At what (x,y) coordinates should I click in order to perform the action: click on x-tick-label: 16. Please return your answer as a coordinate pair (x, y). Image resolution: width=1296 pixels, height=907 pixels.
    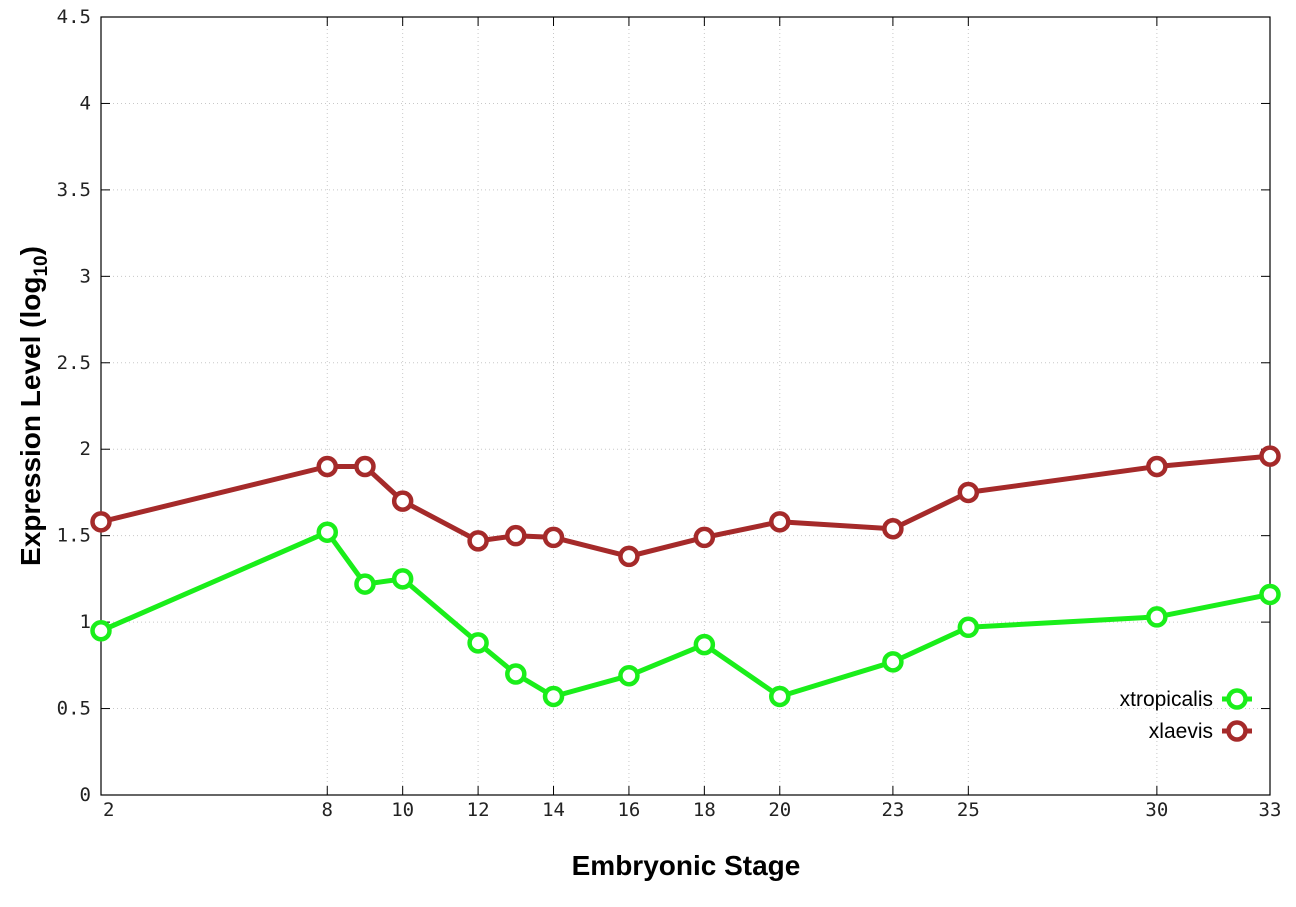
    Looking at the image, I should click on (628, 810).